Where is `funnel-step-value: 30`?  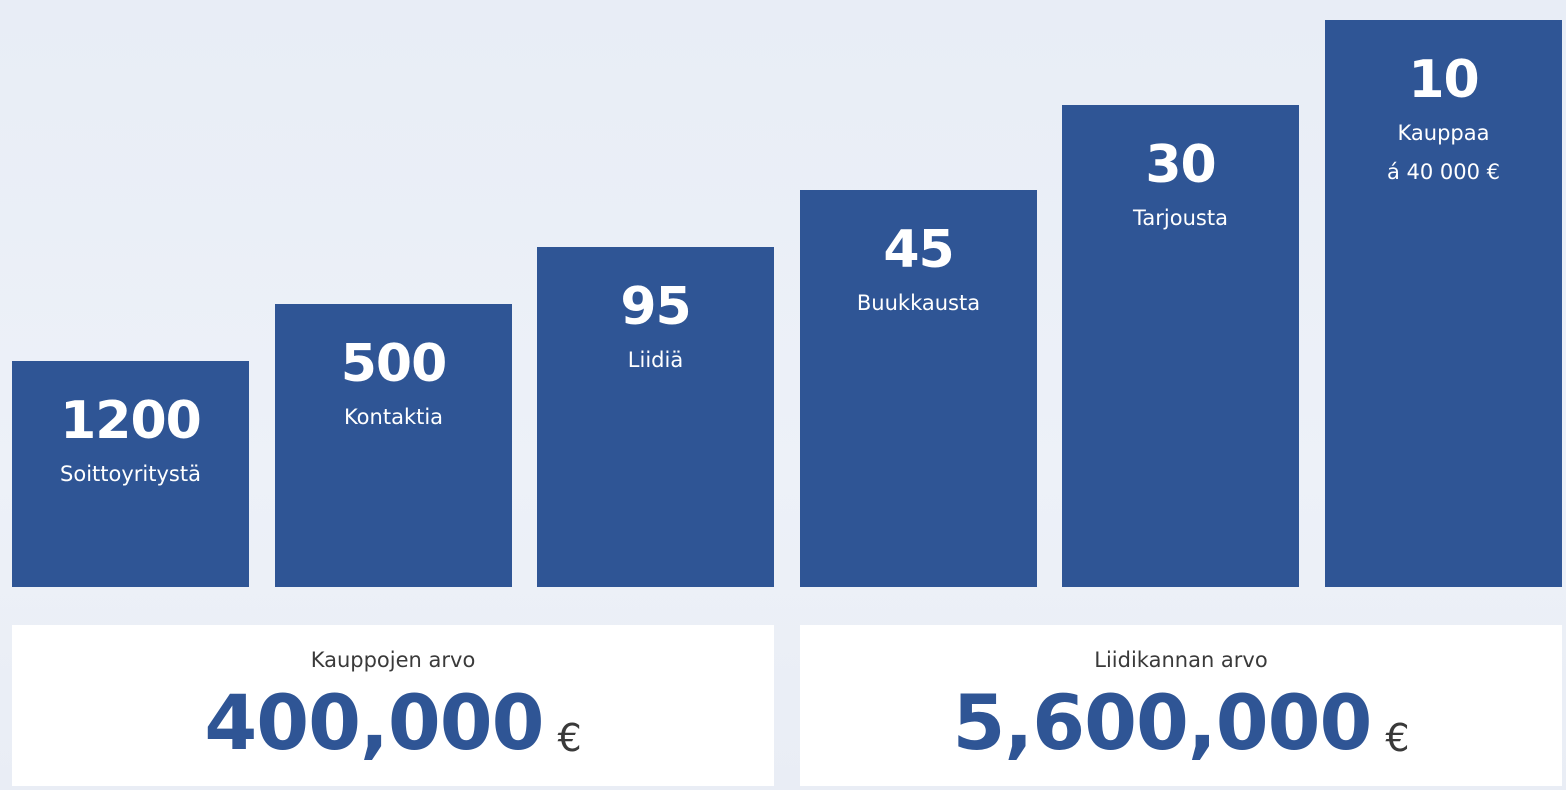
funnel-step-value: 30 is located at coordinates (1180, 165).